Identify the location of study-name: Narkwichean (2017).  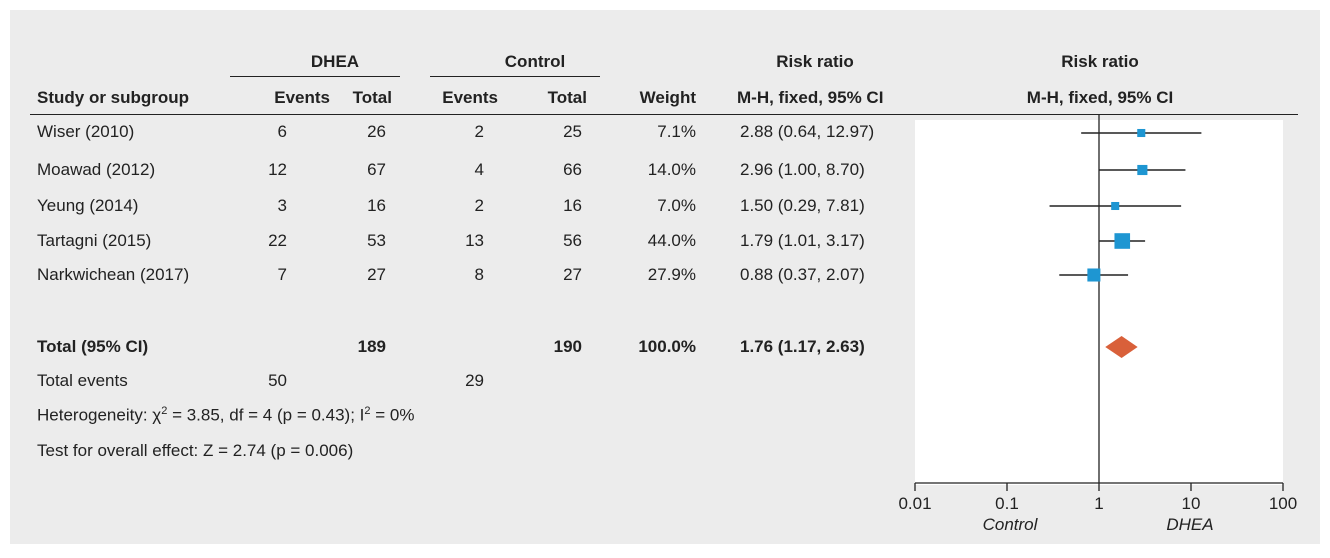
(113, 274).